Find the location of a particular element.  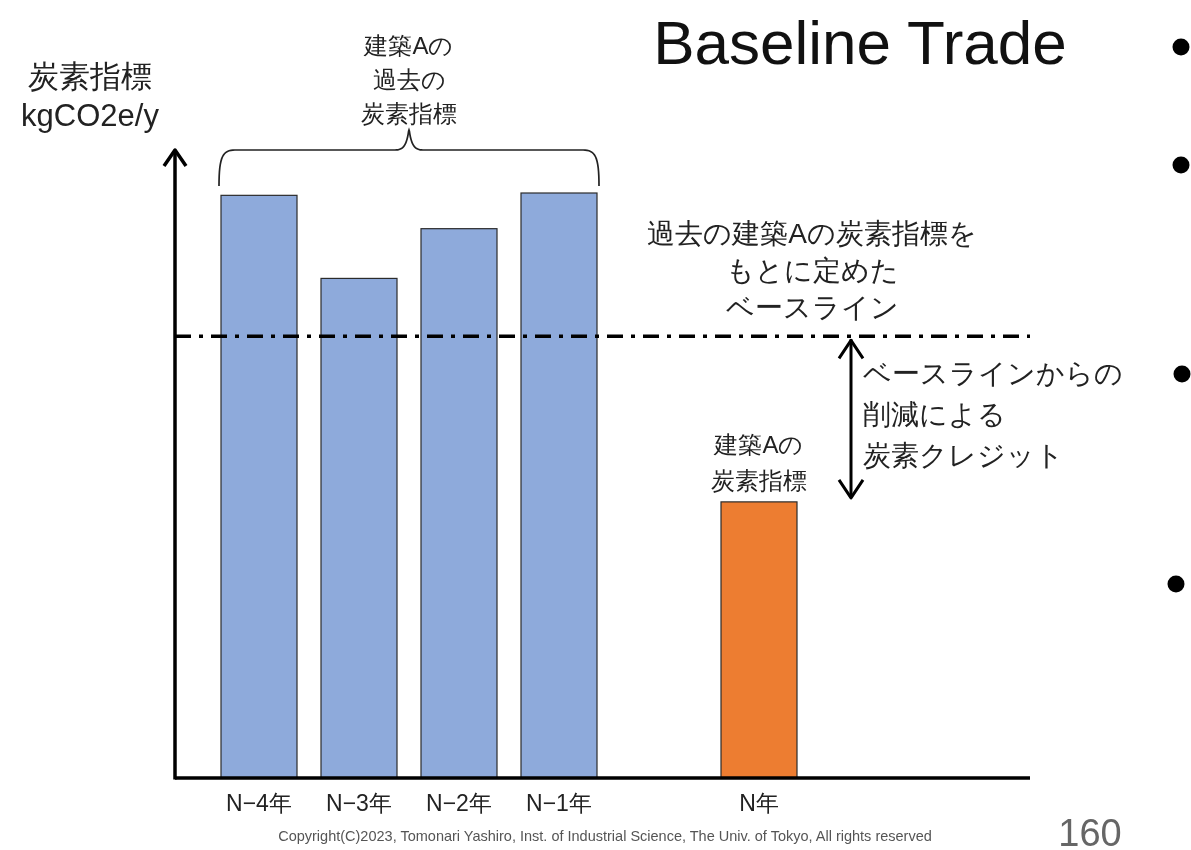

x-tick-label: N−4年 is located at coordinates (259, 803).